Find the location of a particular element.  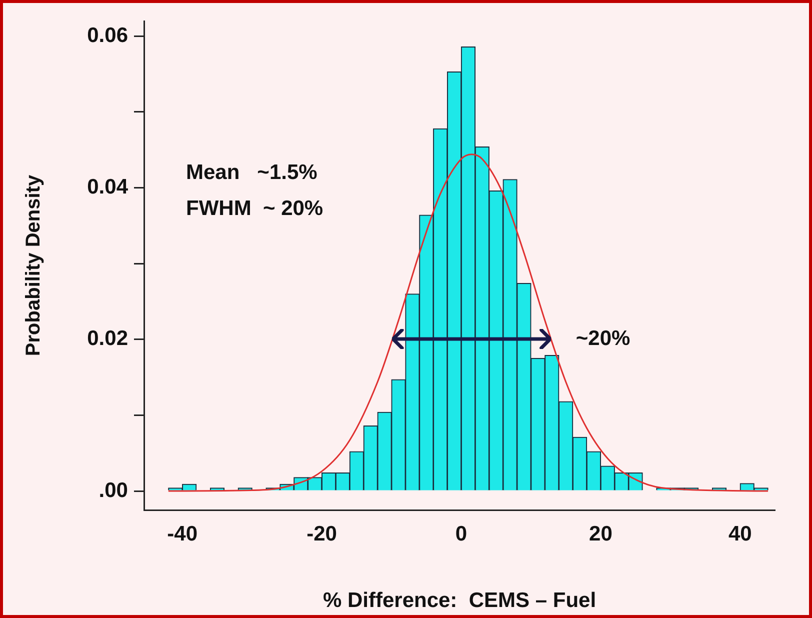

y-tick-label: 0.04 is located at coordinates (107, 187).